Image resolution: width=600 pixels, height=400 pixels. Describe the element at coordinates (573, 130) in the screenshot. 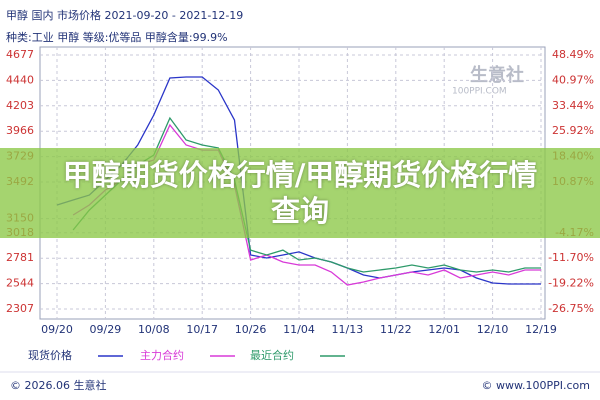

I see `y2-tick-label: 25.92%` at that location.